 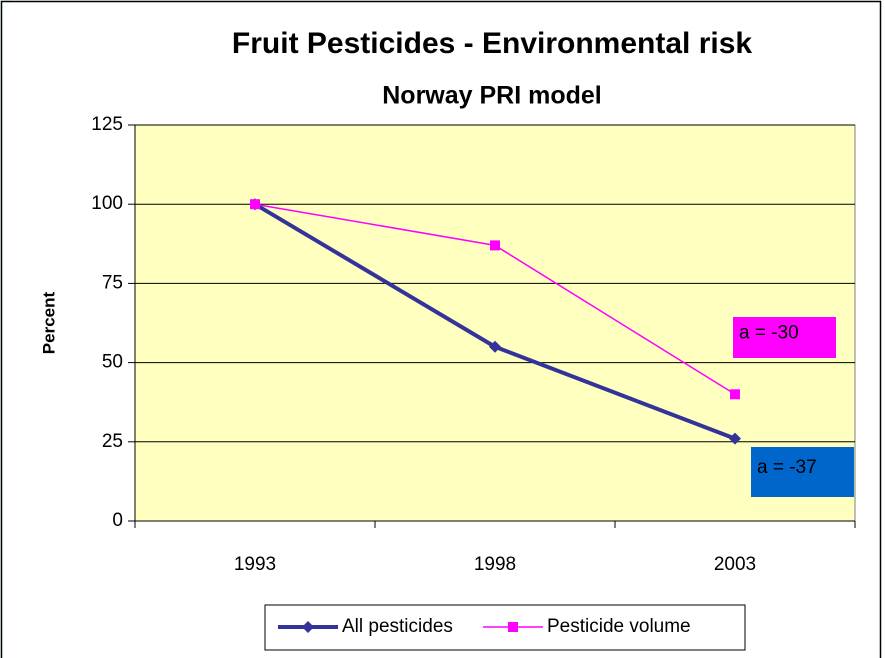 I want to click on legend-label: All pesticides, so click(x=397, y=626).